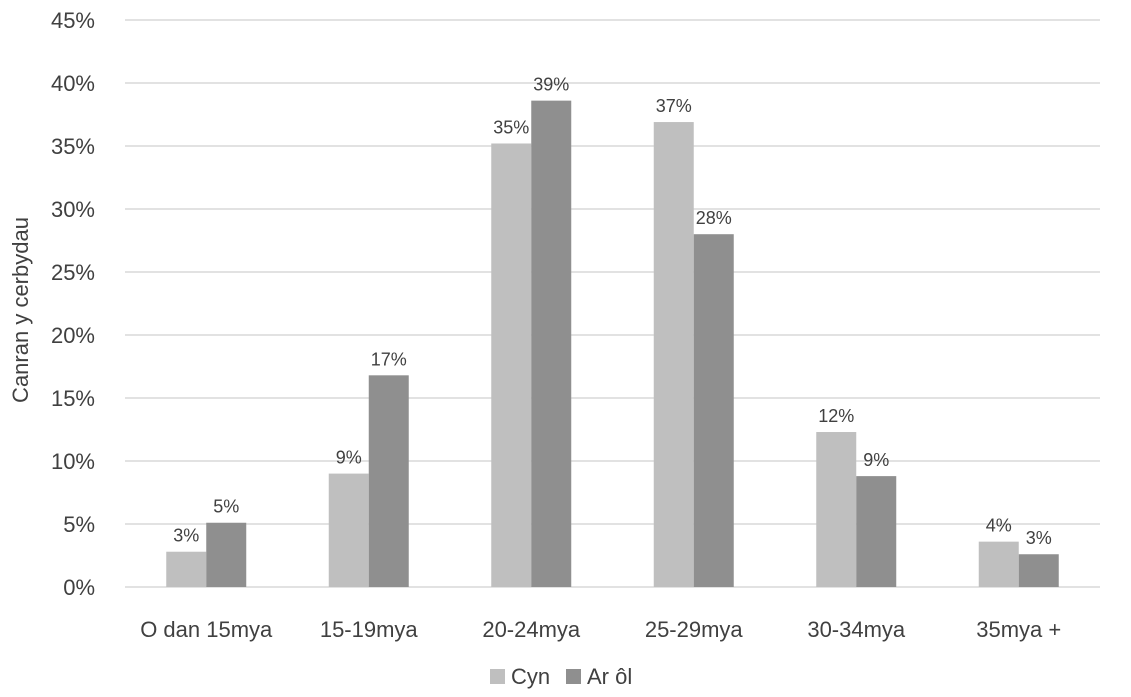 Image resolution: width=1131 pixels, height=697 pixels. What do you see at coordinates (1018, 629) in the screenshot?
I see `x-tick-label: 35mya +` at bounding box center [1018, 629].